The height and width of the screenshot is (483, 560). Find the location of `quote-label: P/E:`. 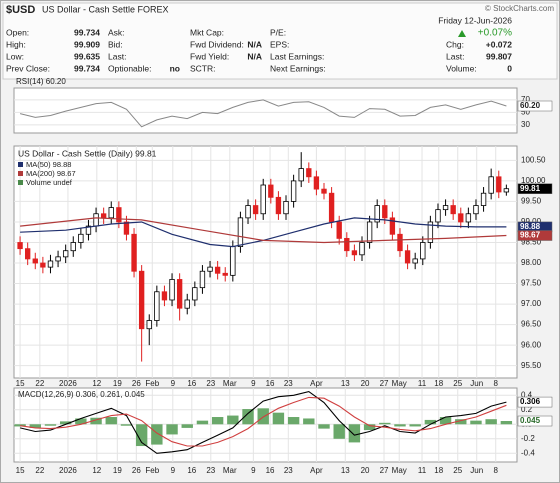

quote-label: P/E: is located at coordinates (278, 32).